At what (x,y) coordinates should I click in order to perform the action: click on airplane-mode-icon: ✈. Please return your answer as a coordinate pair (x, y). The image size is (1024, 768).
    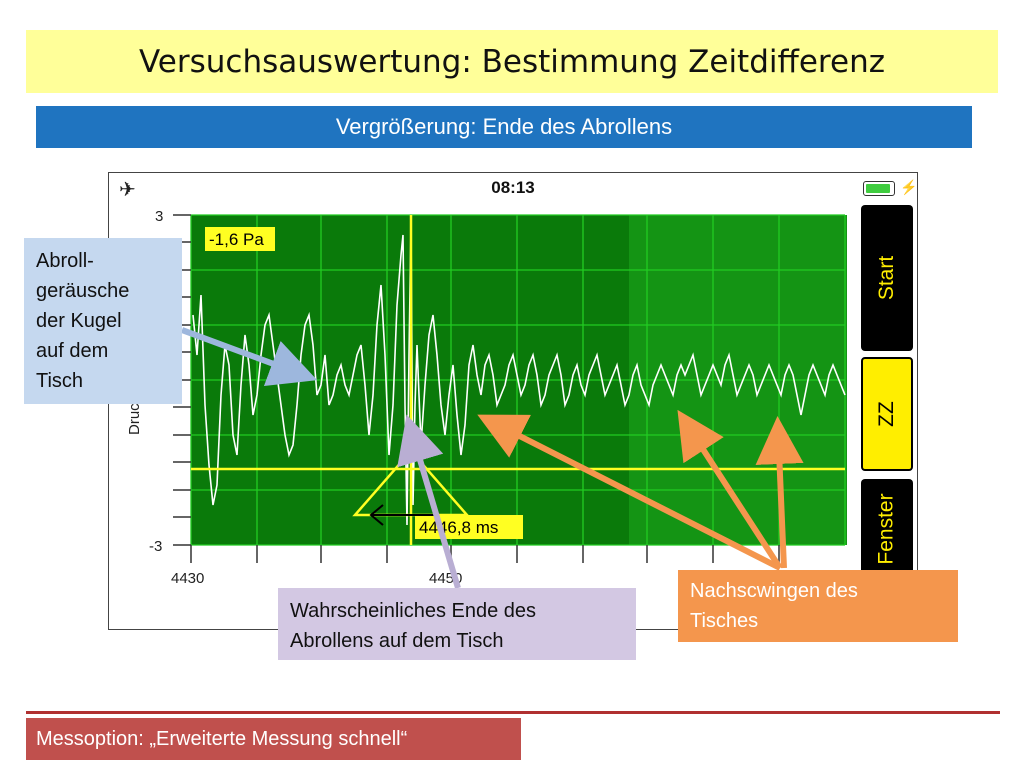
    Looking at the image, I should click on (127, 190).